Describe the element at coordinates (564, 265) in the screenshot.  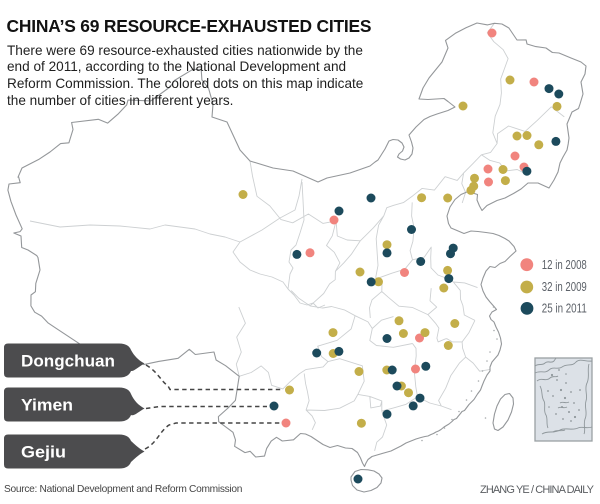
I see `svg-text: 12 in 2008` at that location.